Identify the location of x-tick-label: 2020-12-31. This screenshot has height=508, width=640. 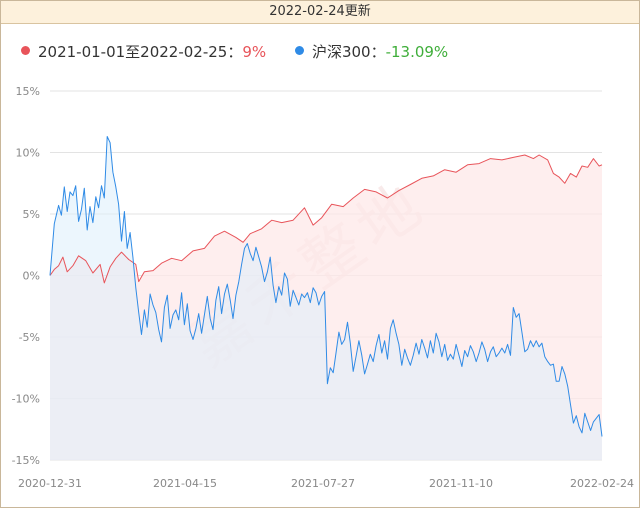
(50, 483).